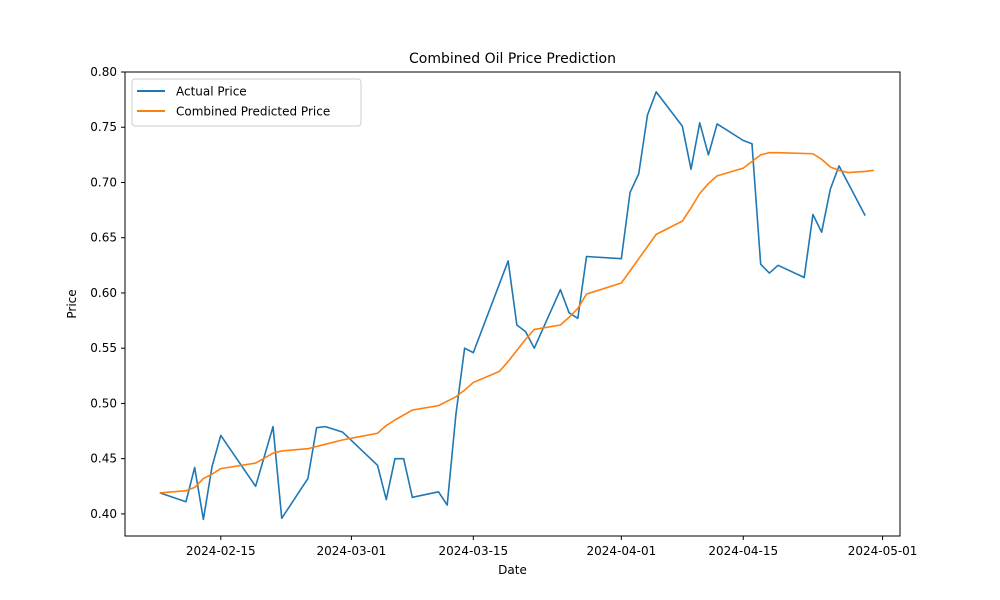  Describe the element at coordinates (103, 514) in the screenshot. I see `y-tick-label: 0.40` at that location.